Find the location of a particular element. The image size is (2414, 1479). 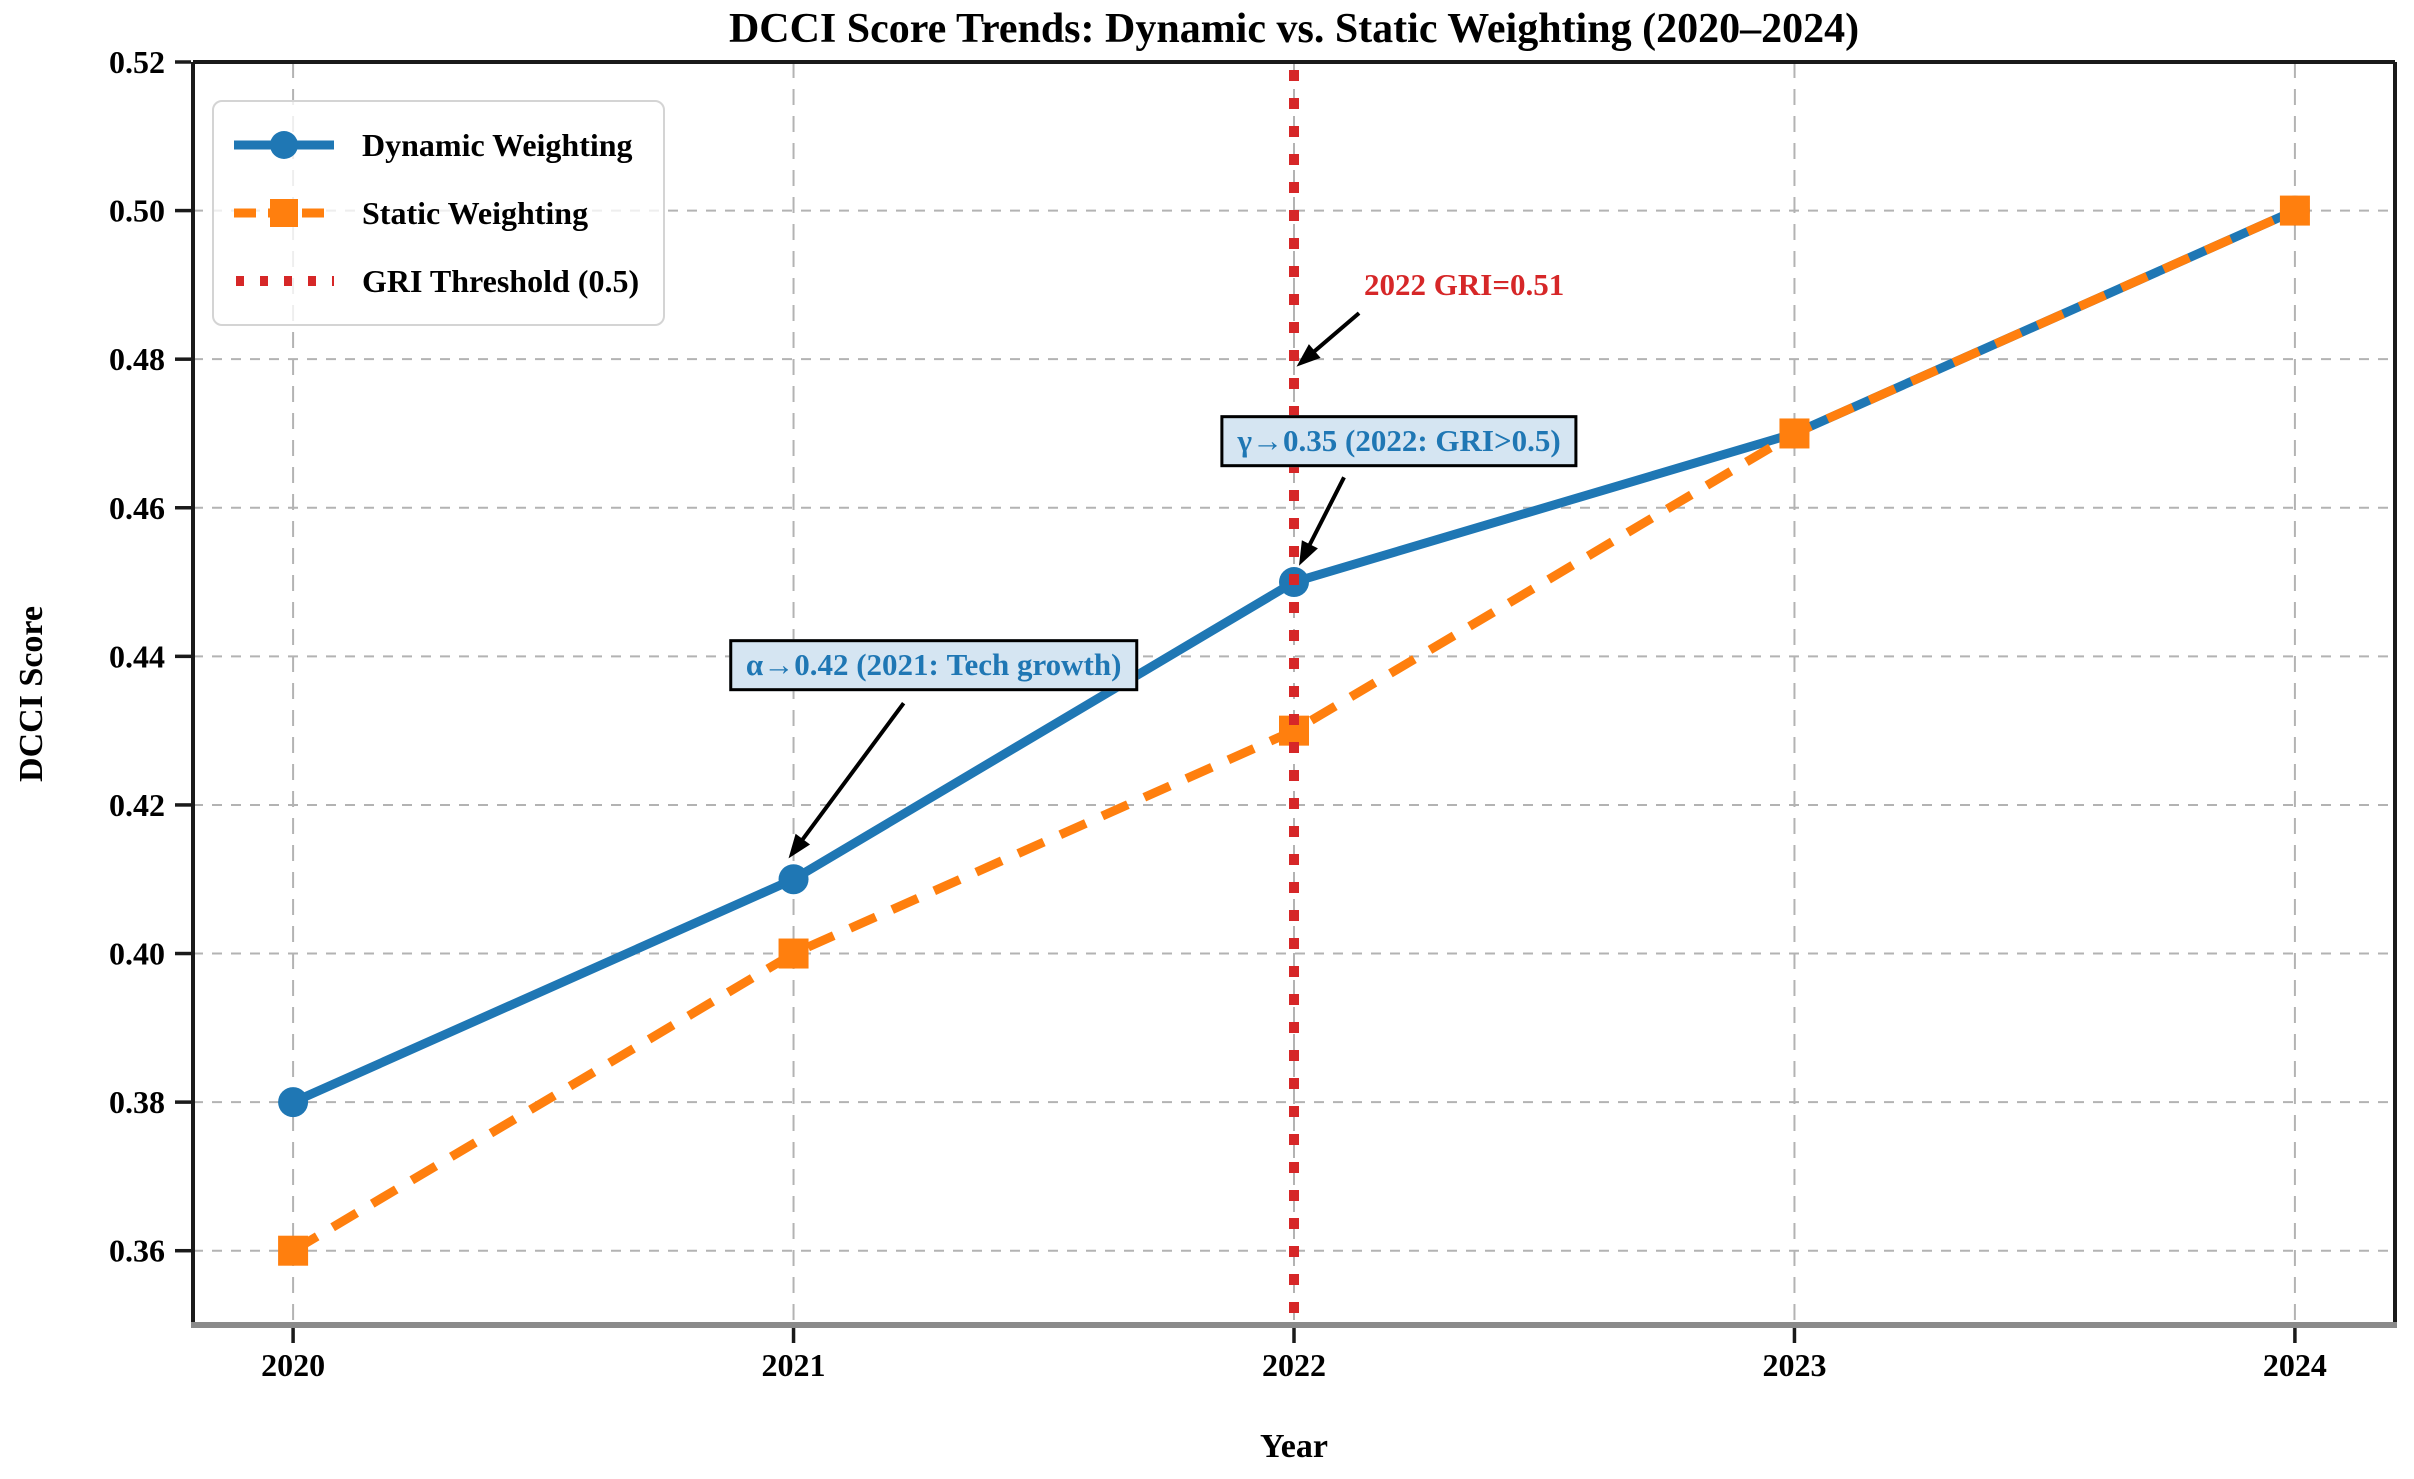

y-tick-label: 0.48 is located at coordinates (137, 359).